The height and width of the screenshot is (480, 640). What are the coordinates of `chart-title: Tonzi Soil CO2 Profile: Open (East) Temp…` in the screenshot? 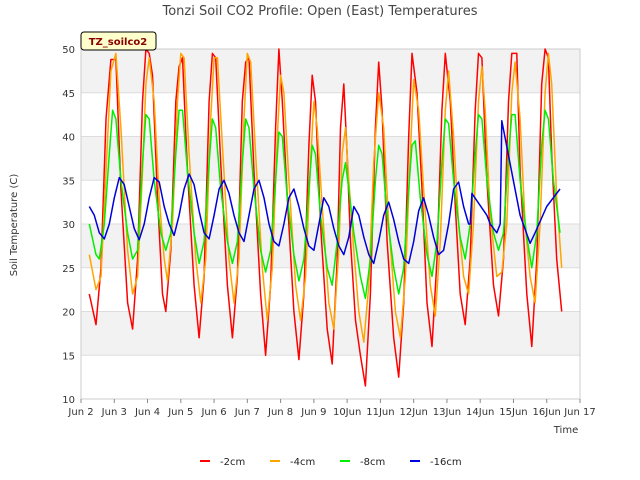 It's located at (319, 11).